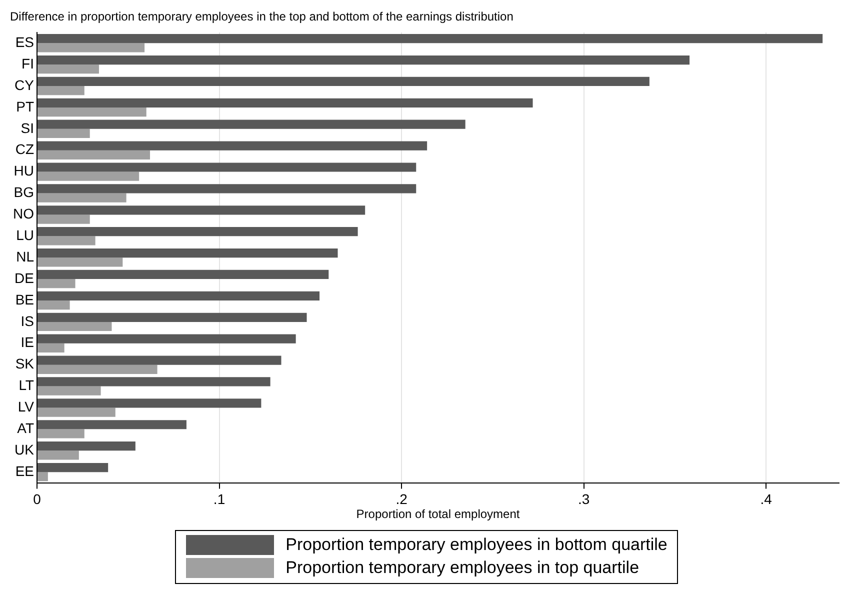 The height and width of the screenshot is (606, 853). What do you see at coordinates (25, 428) in the screenshot?
I see `y-tick-label: AT` at bounding box center [25, 428].